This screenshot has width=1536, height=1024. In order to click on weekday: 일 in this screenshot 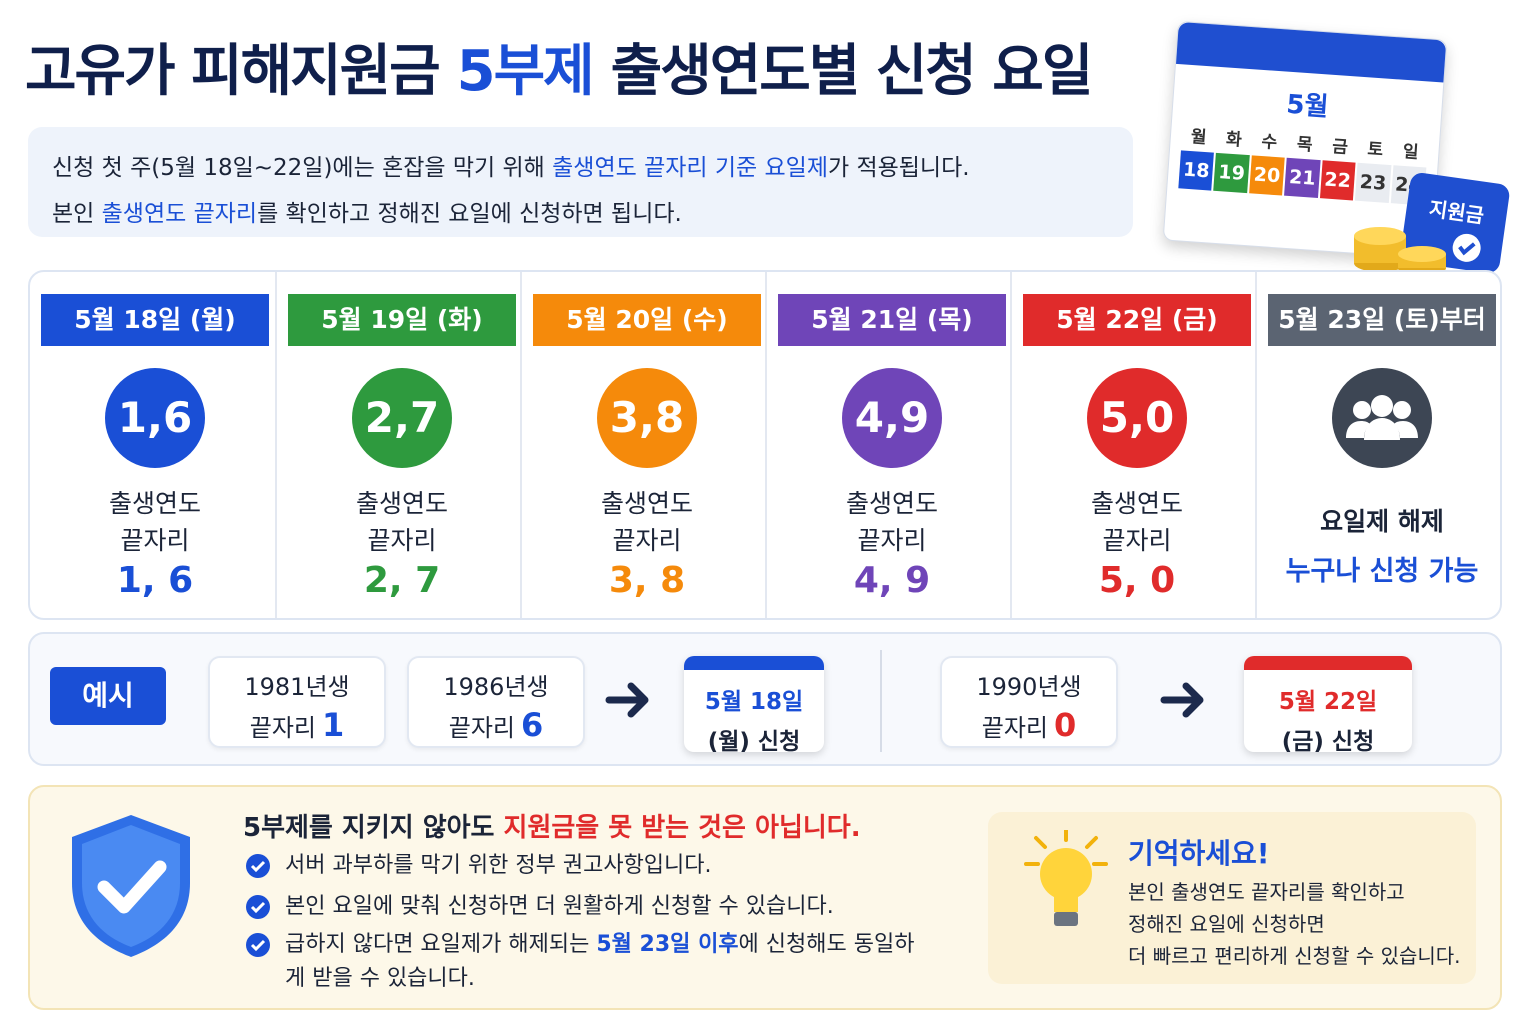, I will do `click(1411, 152)`.